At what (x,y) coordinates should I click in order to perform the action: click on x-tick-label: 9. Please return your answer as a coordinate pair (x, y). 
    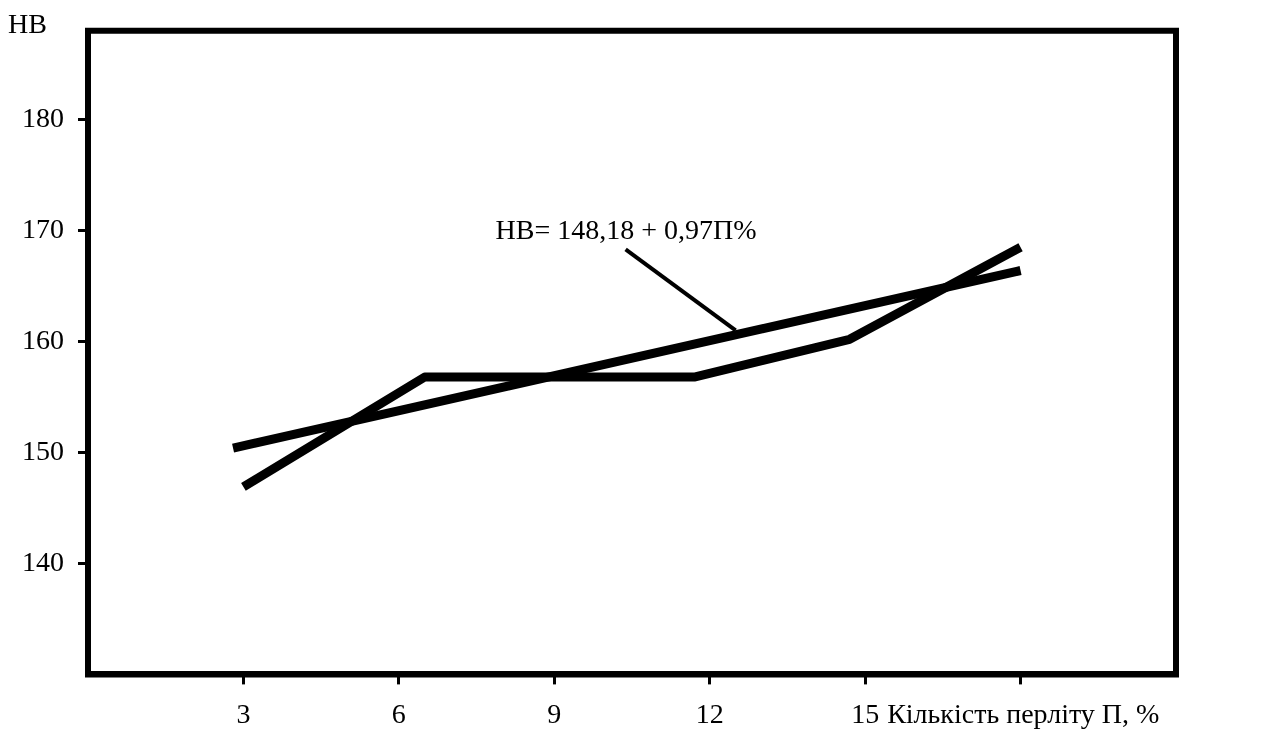
    Looking at the image, I should click on (554, 713).